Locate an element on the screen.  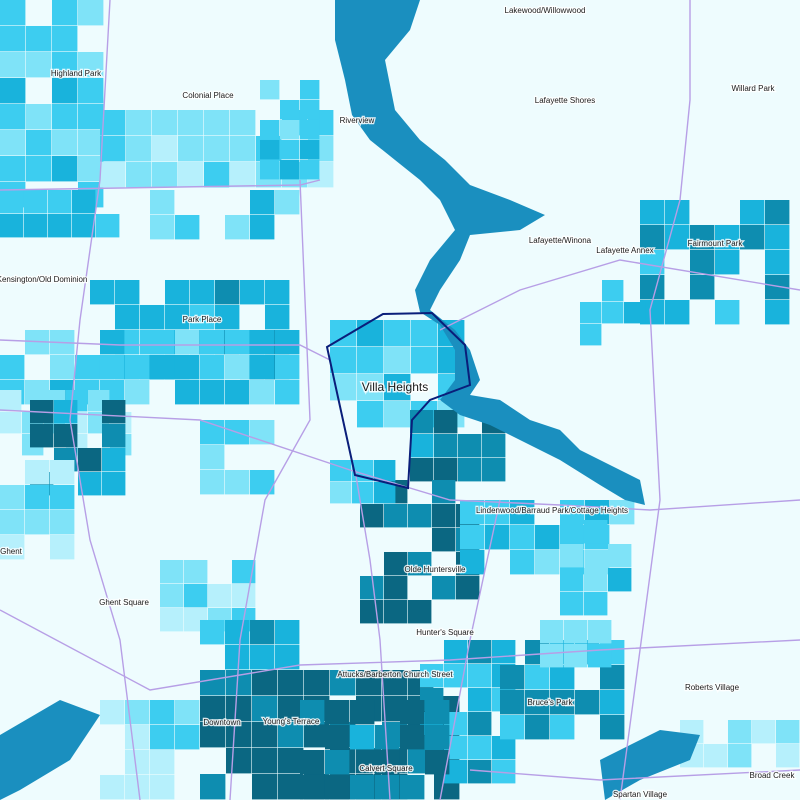
neighborhood-label: Riverview is located at coordinates (357, 120).